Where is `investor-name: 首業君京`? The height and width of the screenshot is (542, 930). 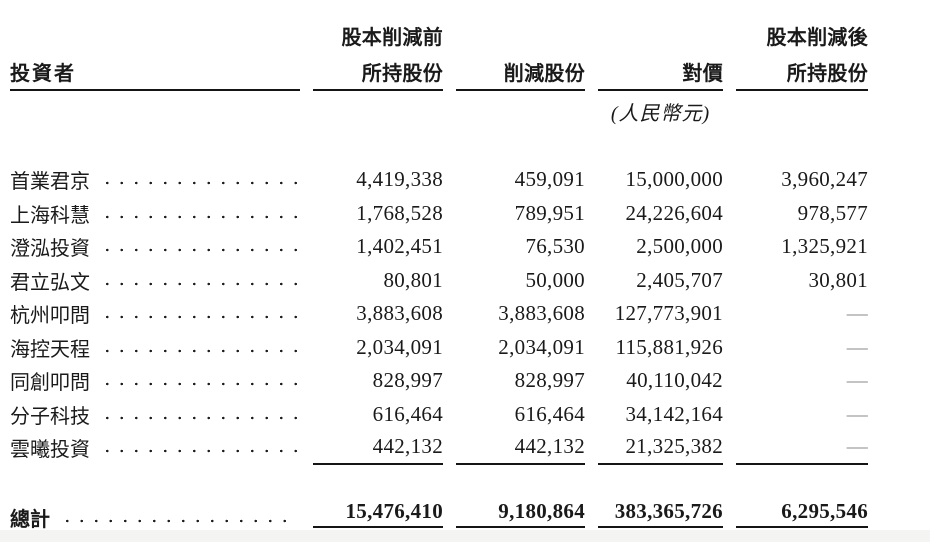 investor-name: 首業君京 is located at coordinates (50, 182).